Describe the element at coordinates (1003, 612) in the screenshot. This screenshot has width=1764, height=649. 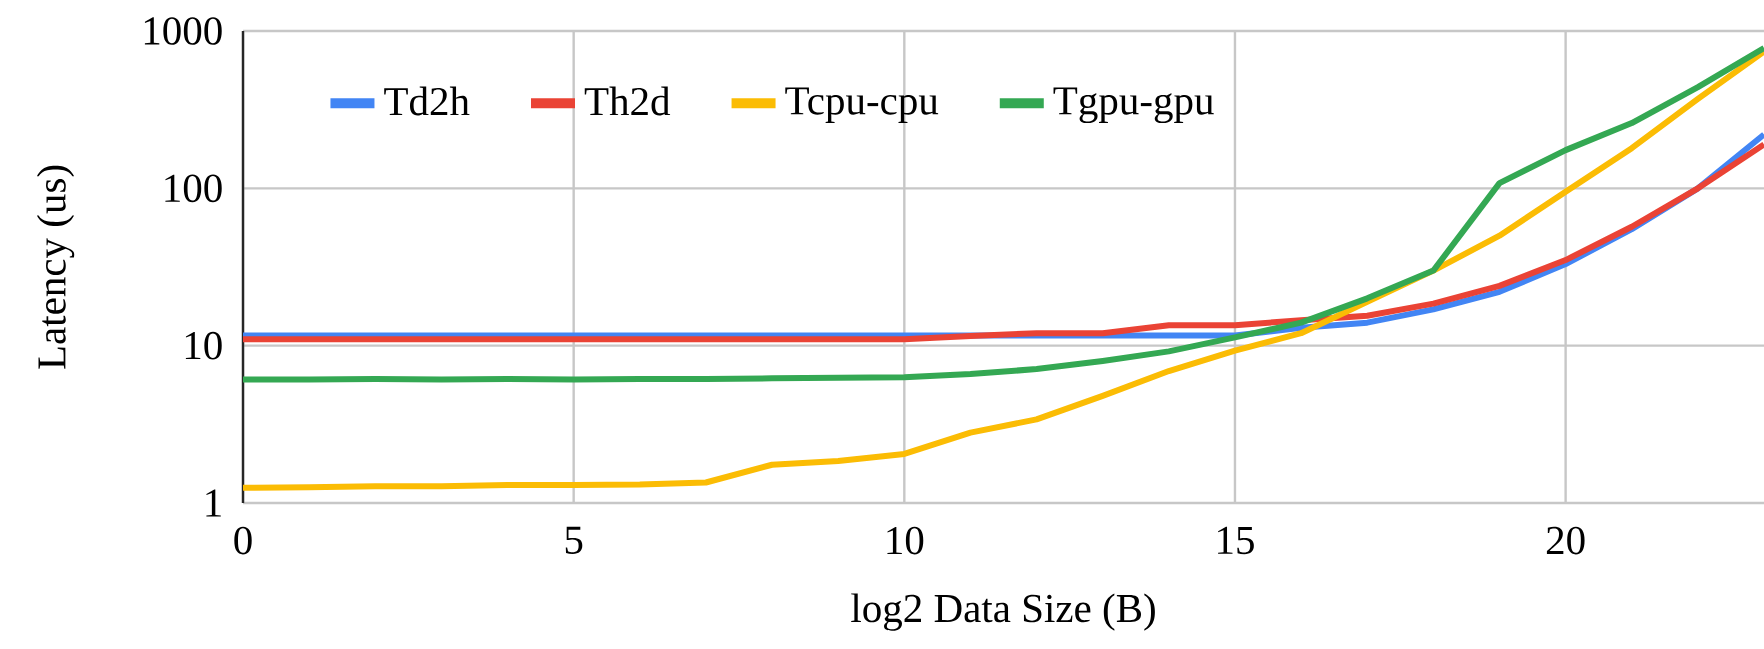
I see `x-axis-title: log2 Data Size (B)` at that location.